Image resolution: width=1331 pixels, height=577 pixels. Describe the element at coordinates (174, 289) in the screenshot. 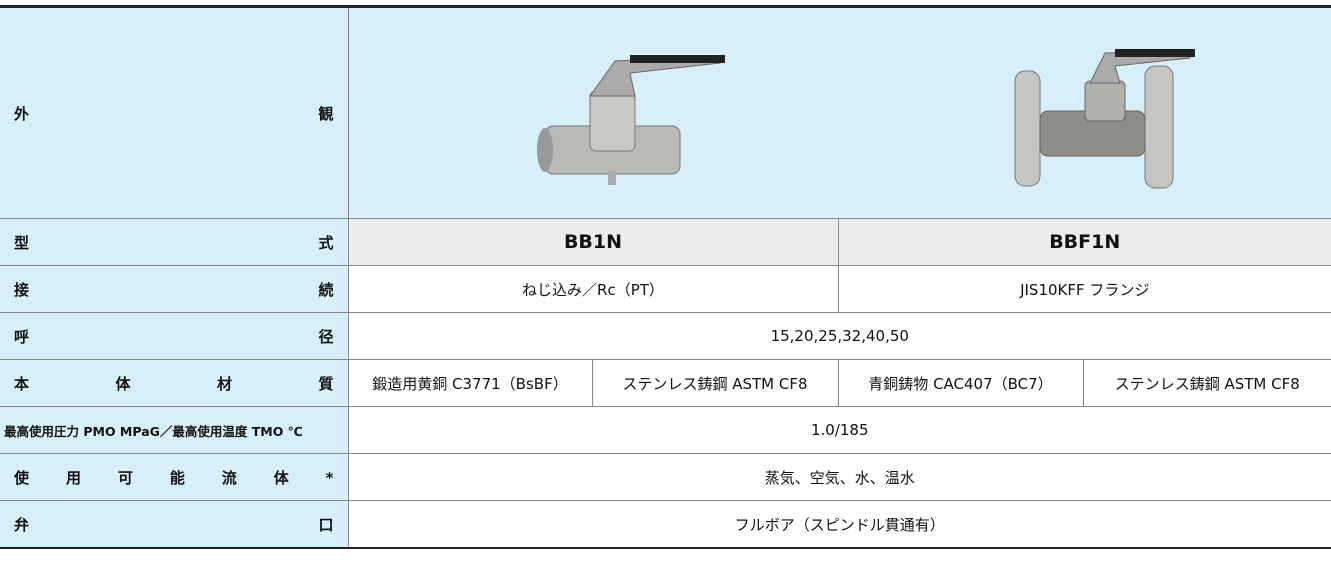

I see `row-label: 接続` at that location.